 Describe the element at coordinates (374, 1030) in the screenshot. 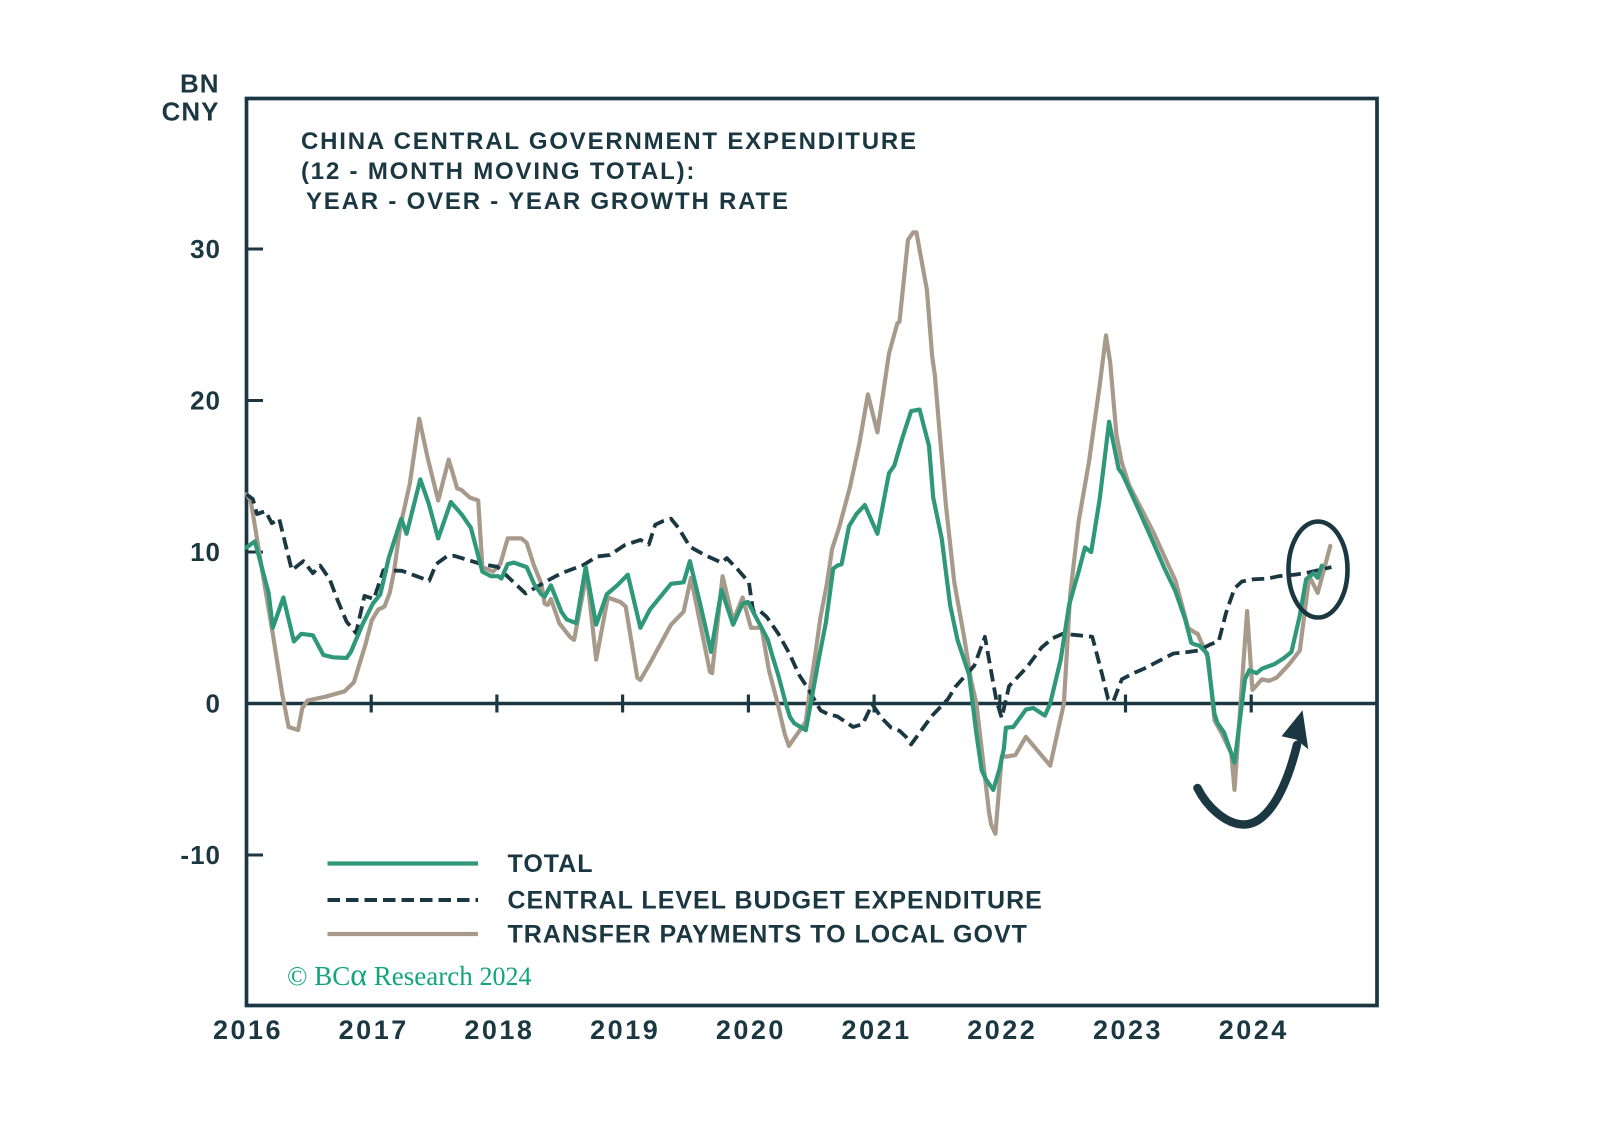

I see `svg-text: 2017` at that location.